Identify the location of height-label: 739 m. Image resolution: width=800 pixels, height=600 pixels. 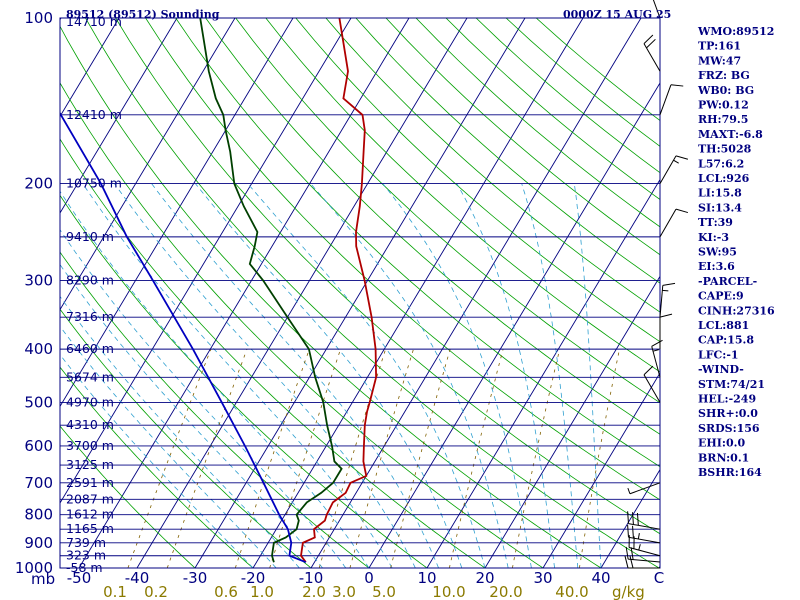
(86, 542).